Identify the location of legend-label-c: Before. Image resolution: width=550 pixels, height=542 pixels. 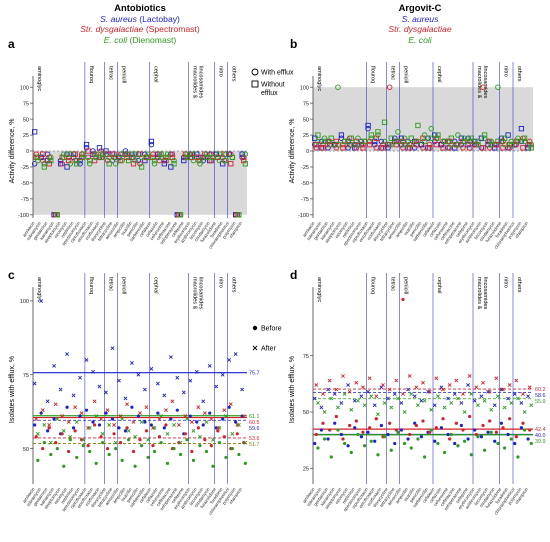
(271, 329).